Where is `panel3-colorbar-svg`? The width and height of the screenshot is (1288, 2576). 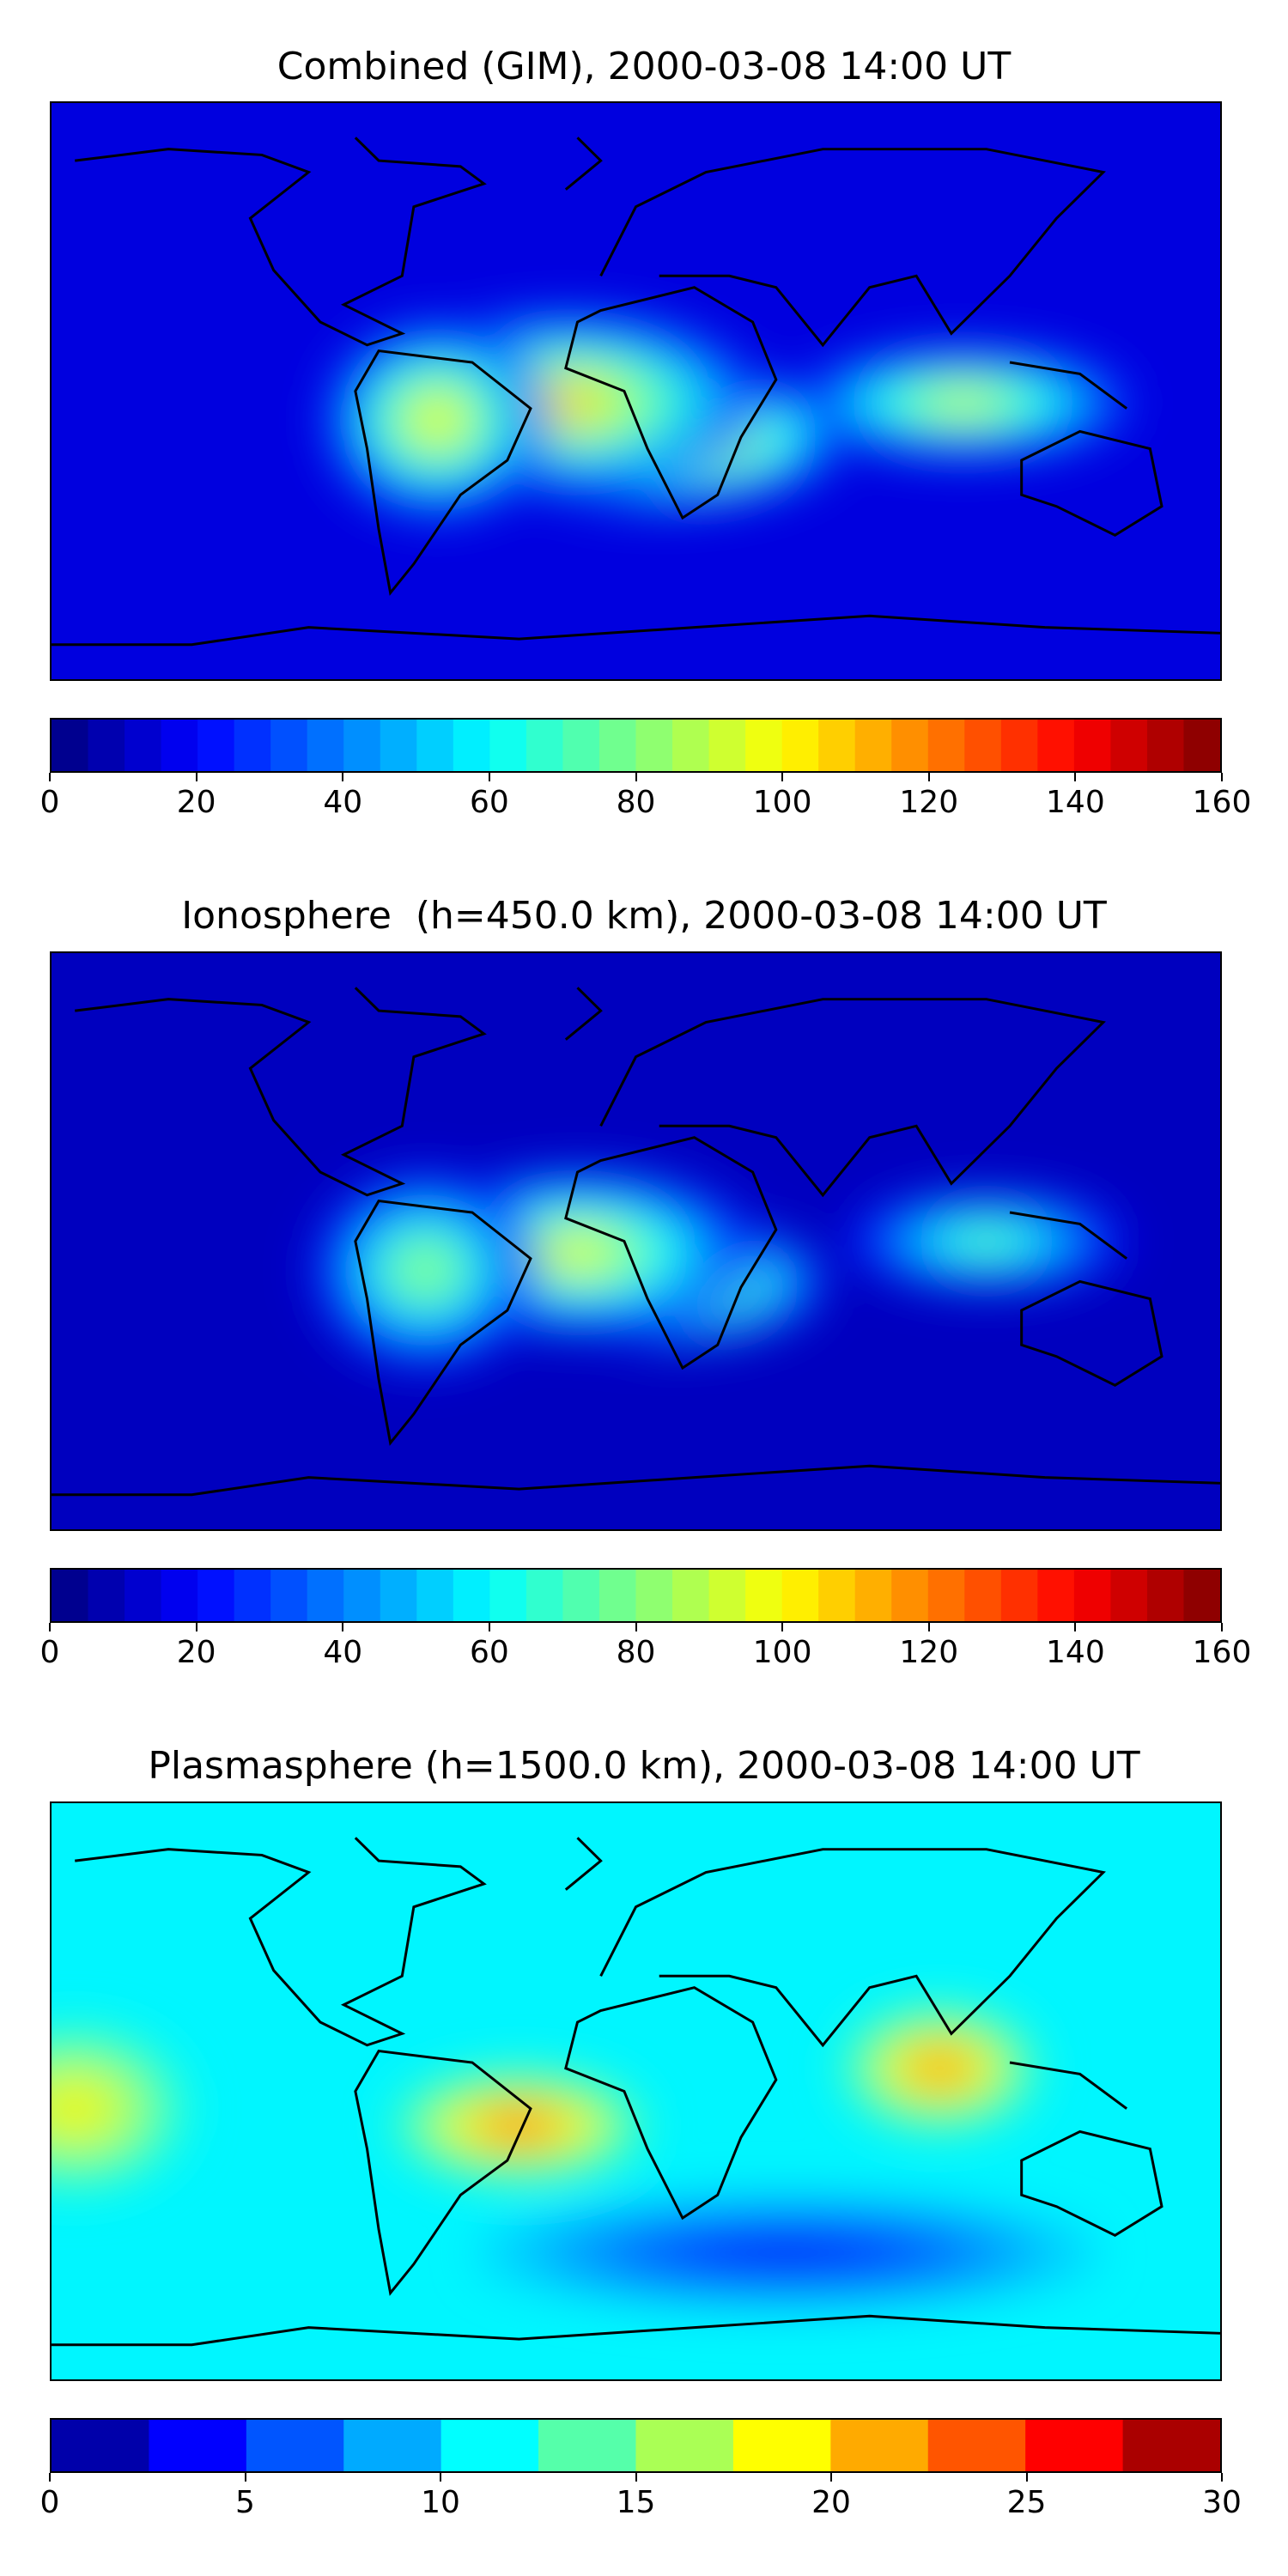 panel3-colorbar-svg is located at coordinates (636, 2445).